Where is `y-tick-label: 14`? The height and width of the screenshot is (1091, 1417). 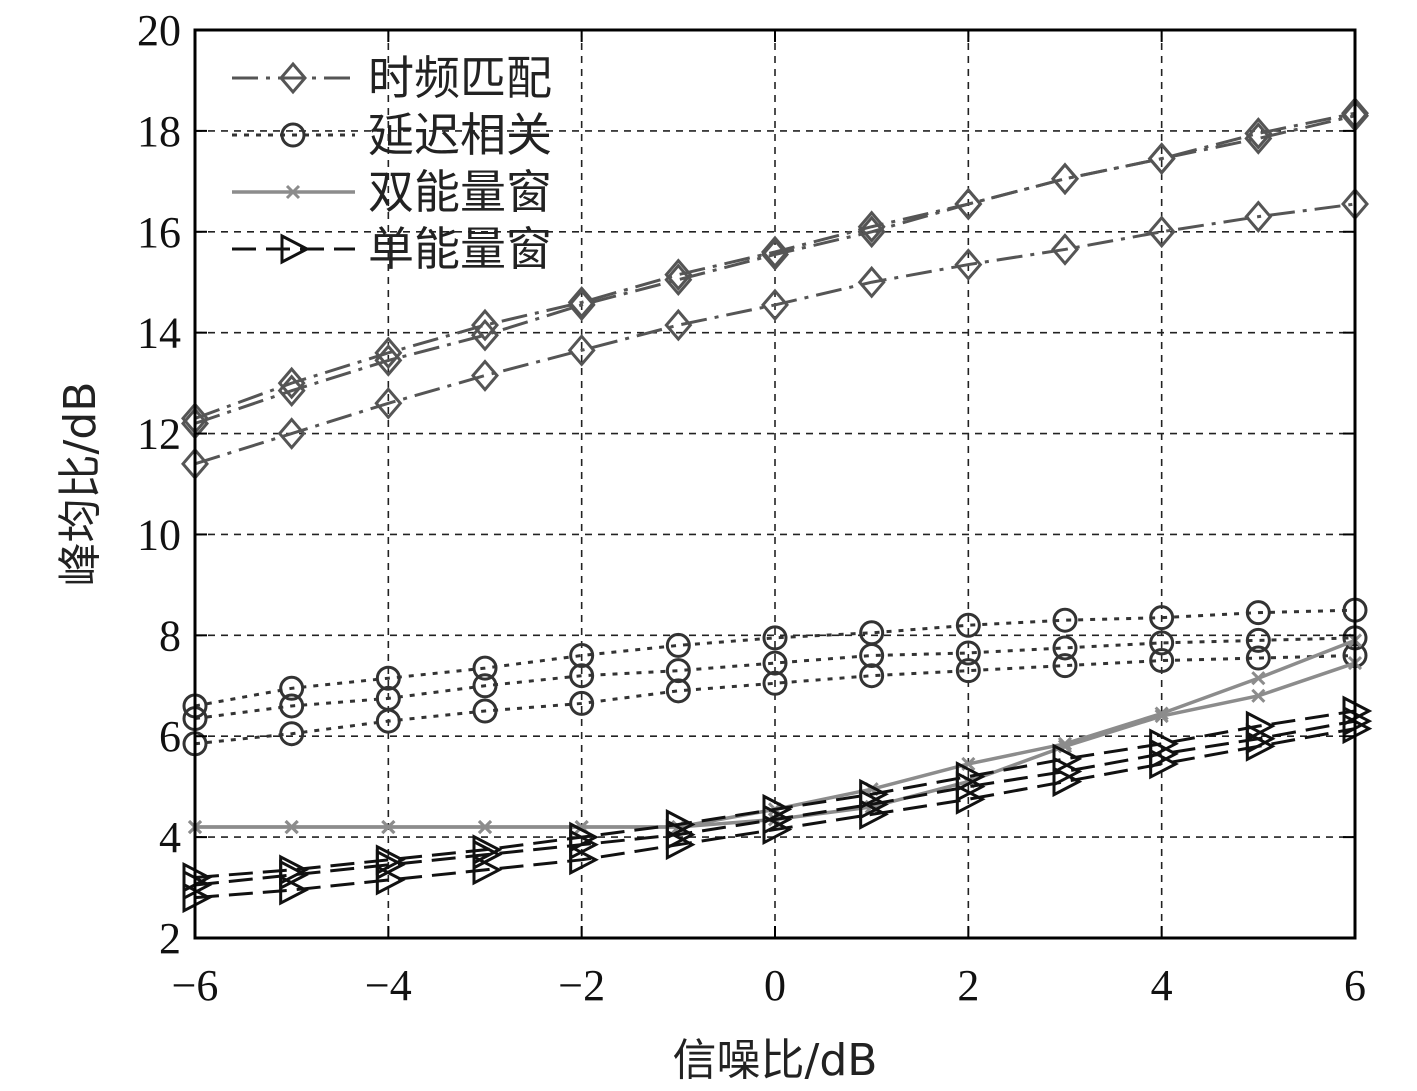
y-tick-label: 14 is located at coordinates (159, 333).